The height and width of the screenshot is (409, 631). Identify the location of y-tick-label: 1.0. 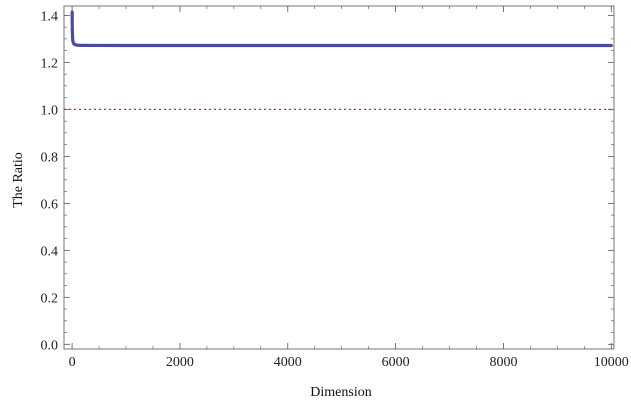
(50, 110).